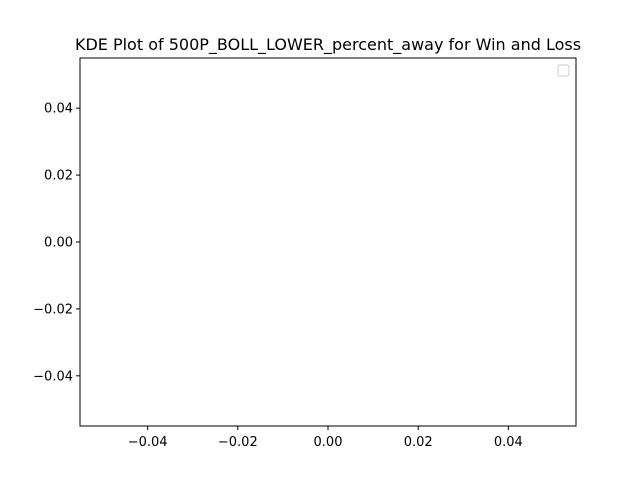 The width and height of the screenshot is (640, 480). What do you see at coordinates (563, 70) in the screenshot?
I see `legend-box` at bounding box center [563, 70].